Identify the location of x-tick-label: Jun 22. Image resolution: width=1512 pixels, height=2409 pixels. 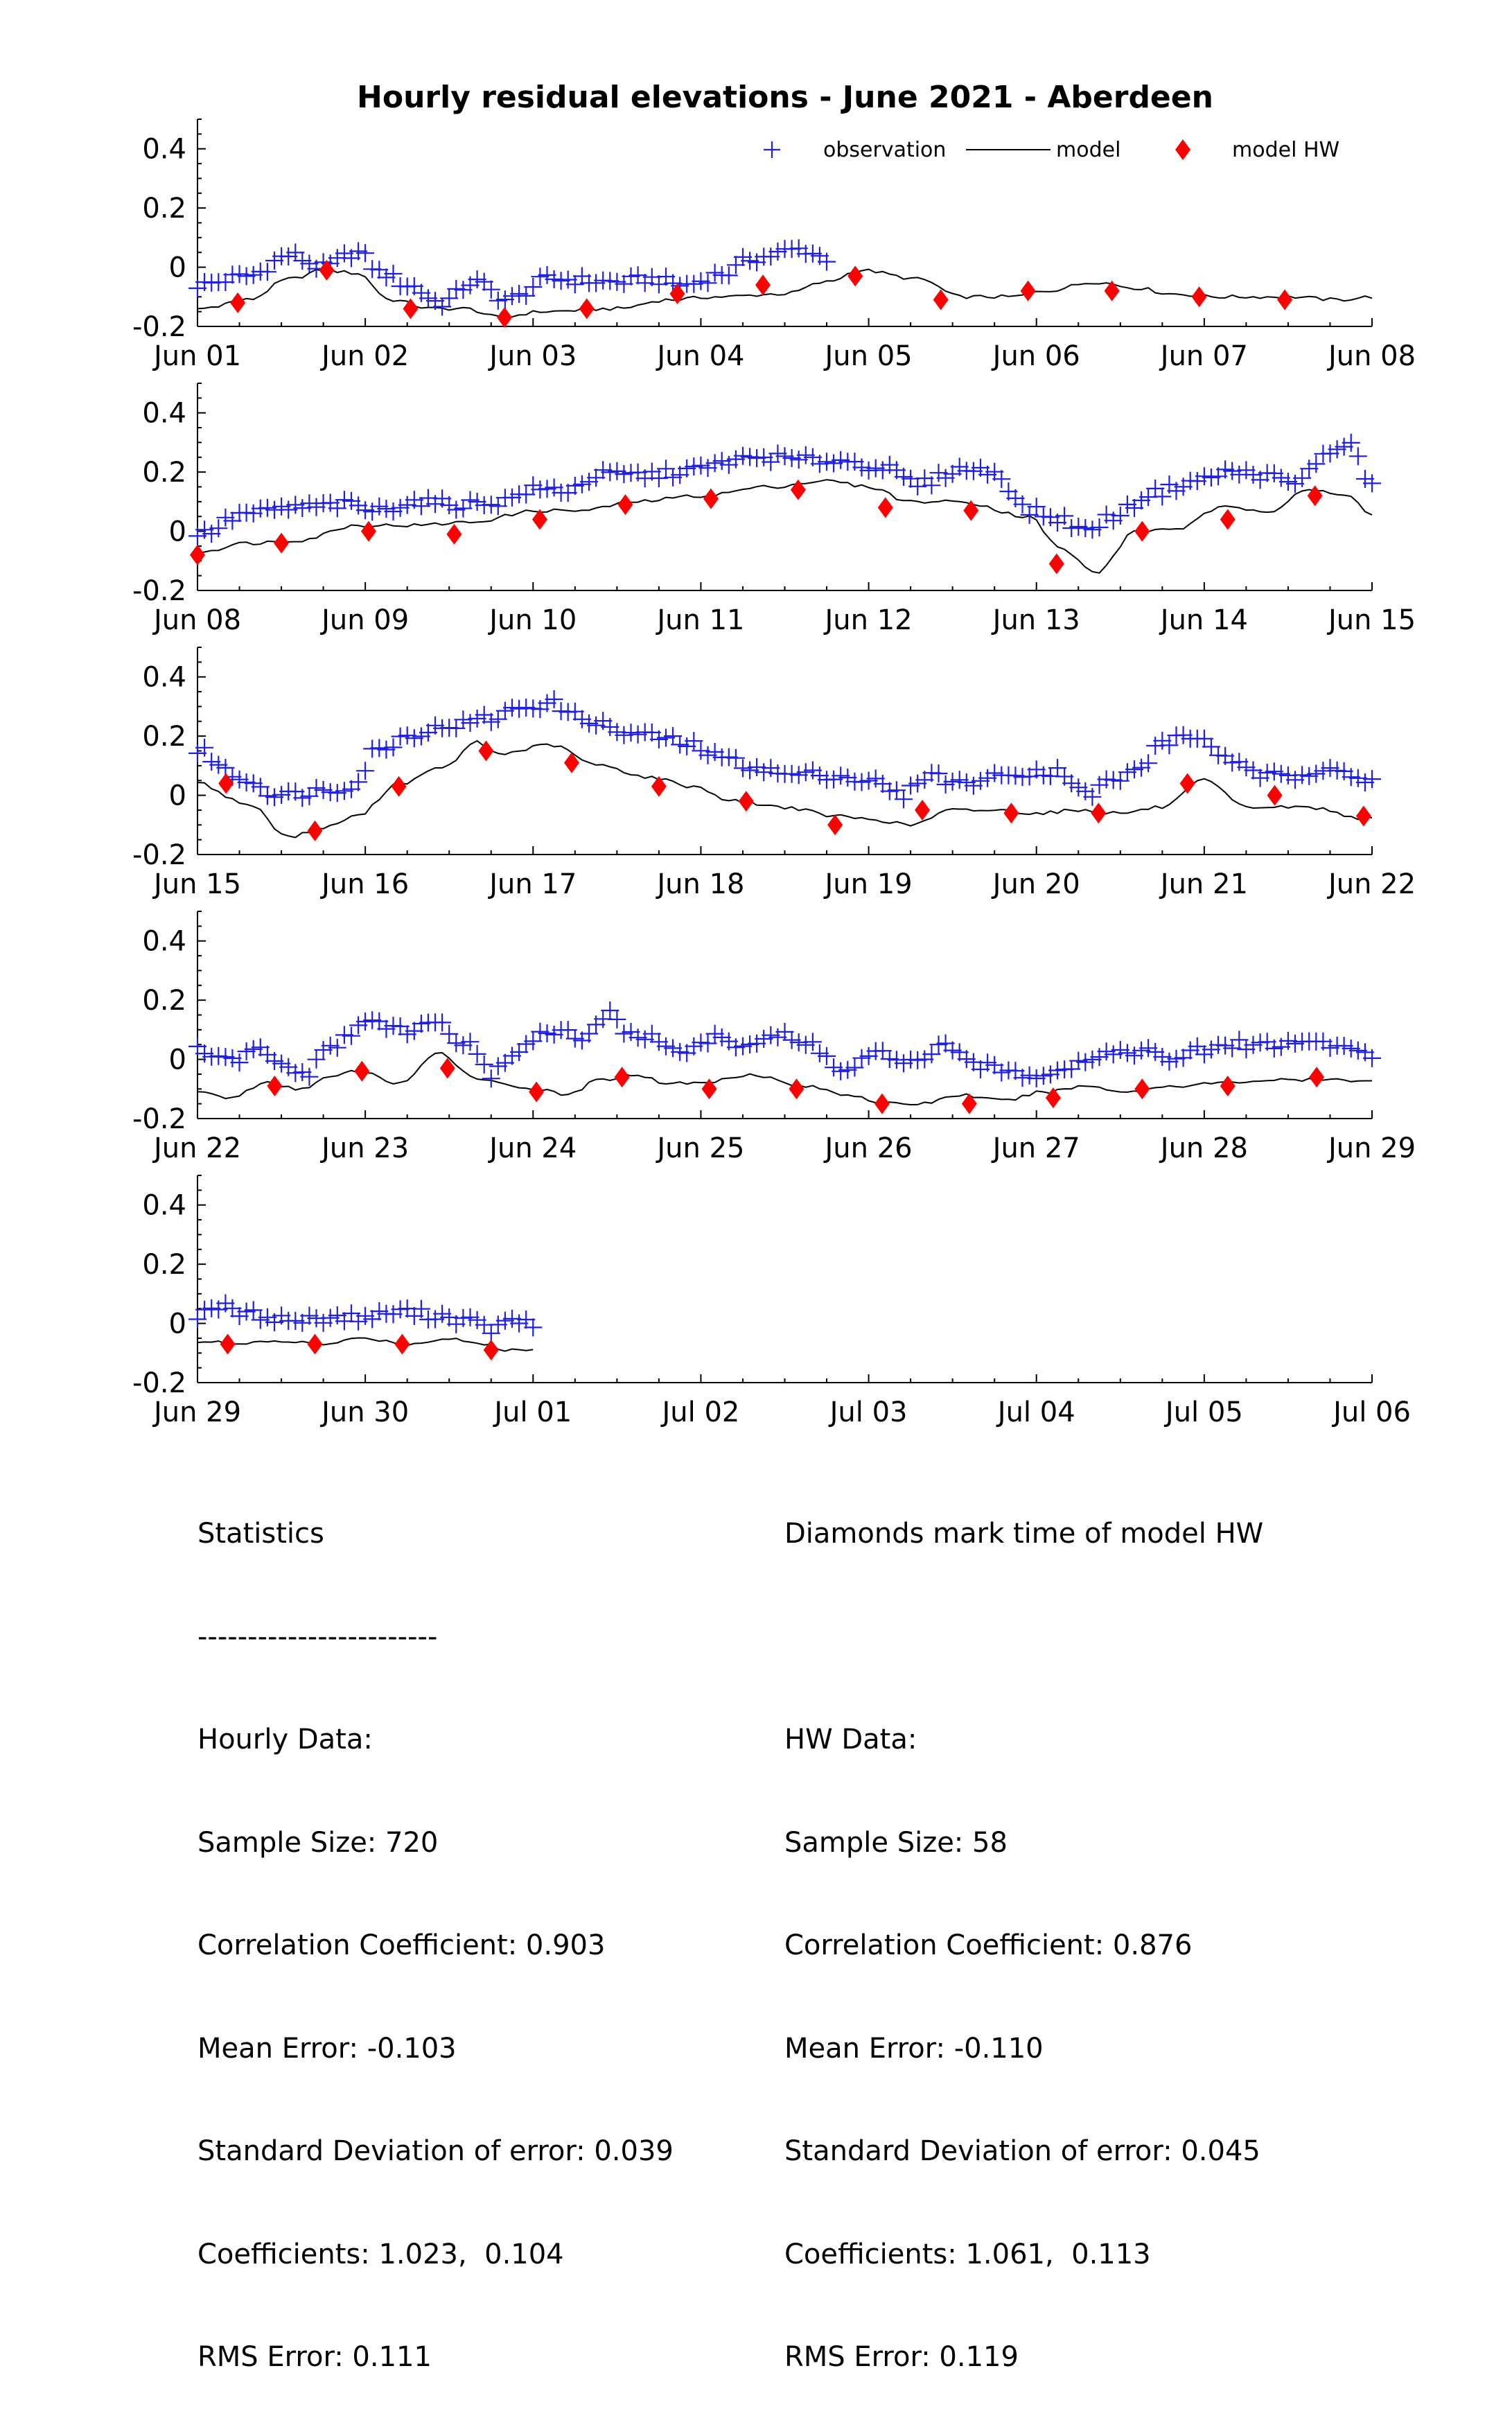
(196, 1148).